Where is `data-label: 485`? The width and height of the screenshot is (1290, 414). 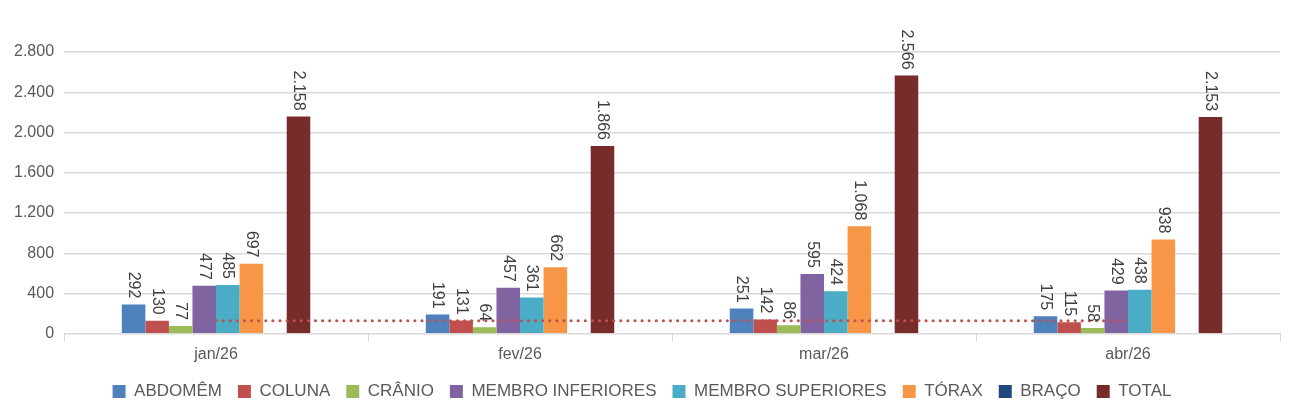
data-label: 485 is located at coordinates (229, 266).